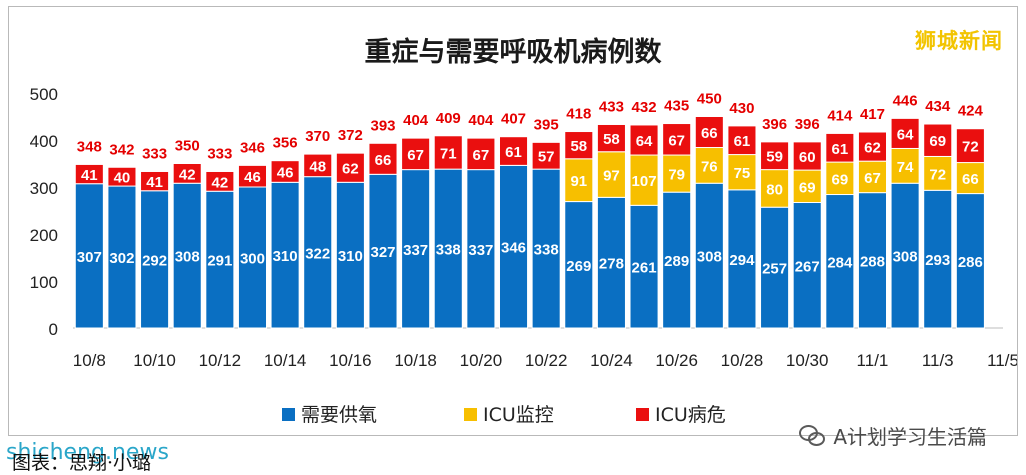  I want to click on total-label: 395, so click(546, 124).